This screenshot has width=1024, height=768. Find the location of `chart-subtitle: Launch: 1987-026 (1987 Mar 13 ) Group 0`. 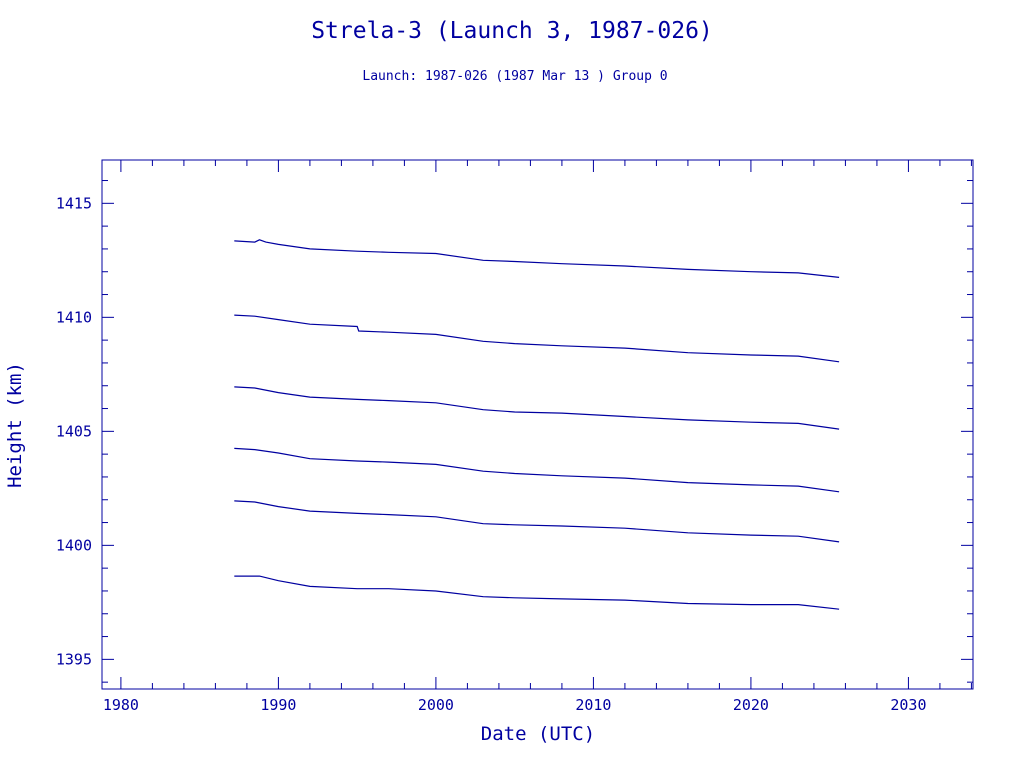

chart-subtitle: Launch: 1987-026 (1987 Mar 13 ) Group 0 is located at coordinates (514, 76).